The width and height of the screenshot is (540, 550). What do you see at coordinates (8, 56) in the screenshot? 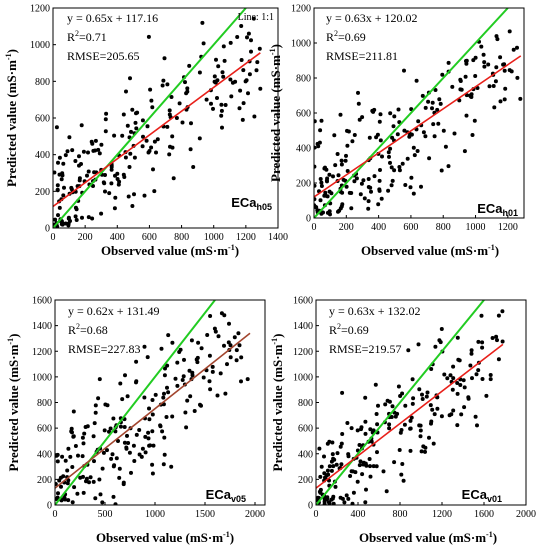
I see `y-axis-label-sup: -1` at bounding box center [8, 56].